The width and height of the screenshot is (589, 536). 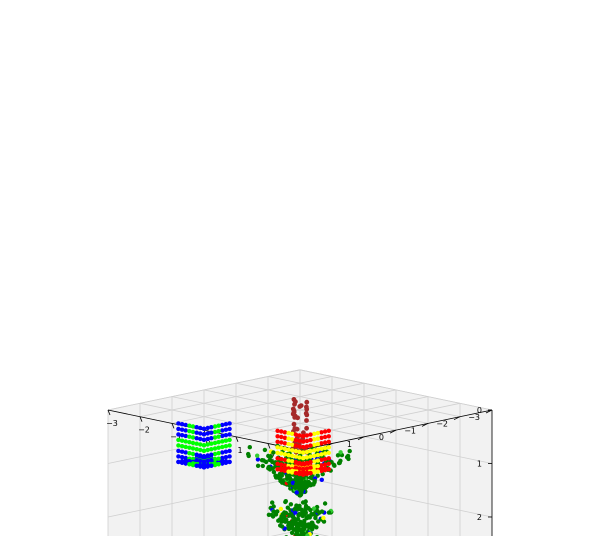 I want to click on right-tick-label: −2, so click(x=144, y=430).